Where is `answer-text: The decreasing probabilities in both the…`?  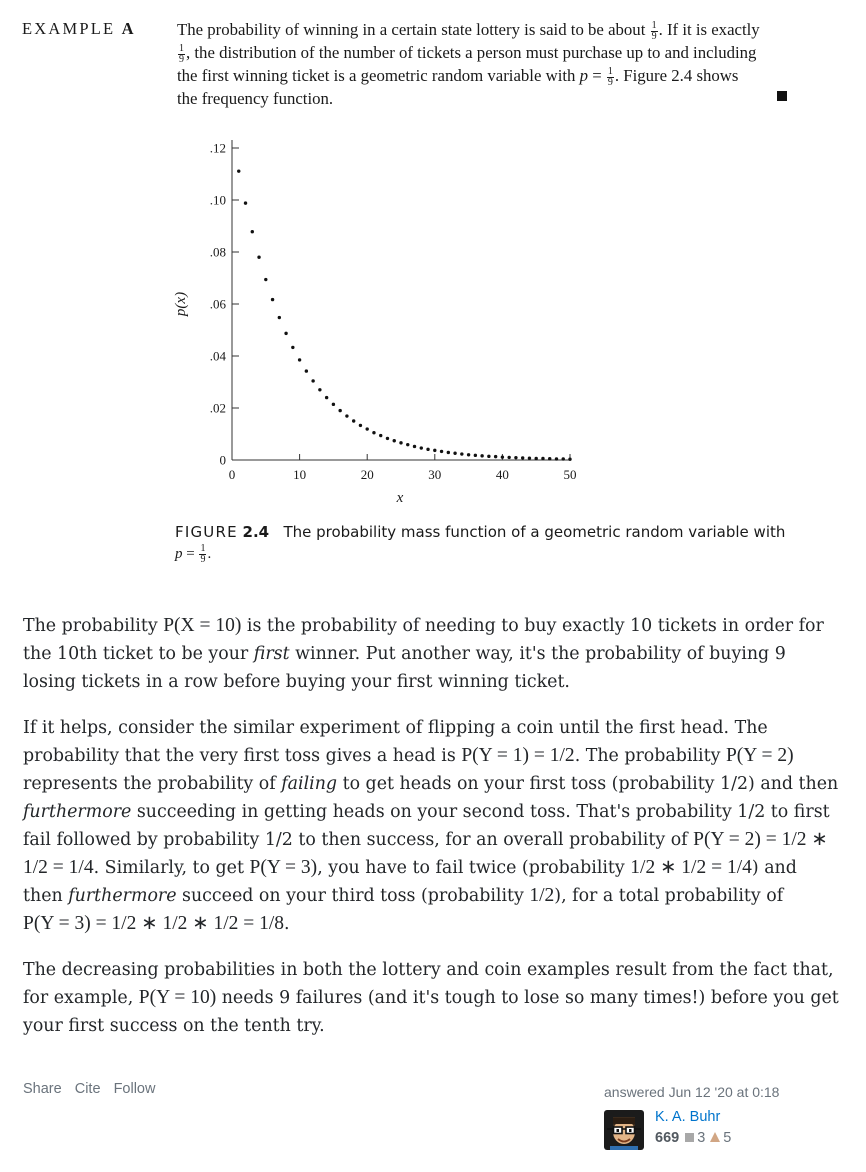 answer-text: The decreasing probabilities in both the… is located at coordinates (428, 984).